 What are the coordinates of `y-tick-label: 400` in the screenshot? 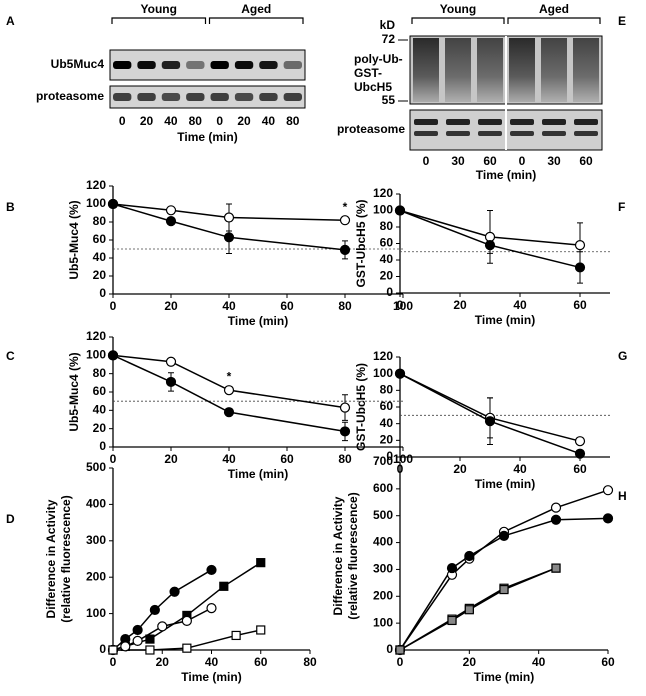 It's located at (96, 504).